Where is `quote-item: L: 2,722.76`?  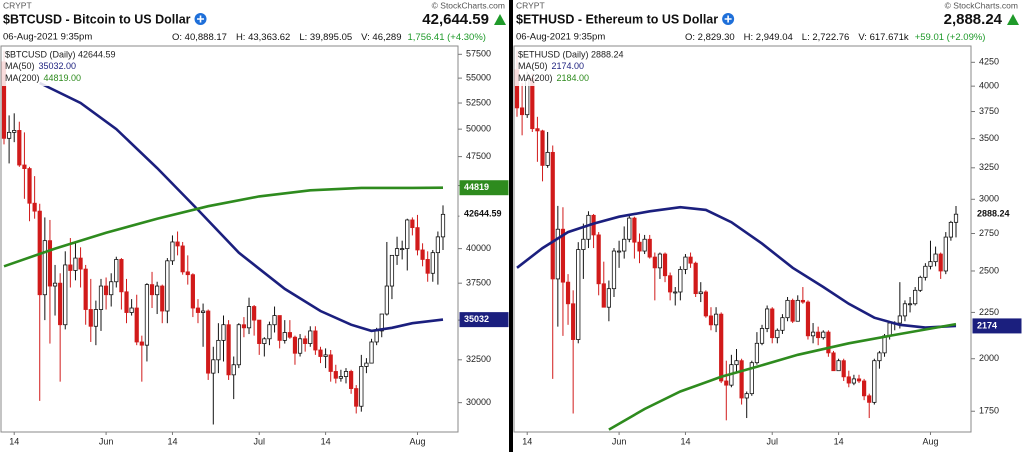
quote-item: L: 2,722.76 is located at coordinates (826, 37).